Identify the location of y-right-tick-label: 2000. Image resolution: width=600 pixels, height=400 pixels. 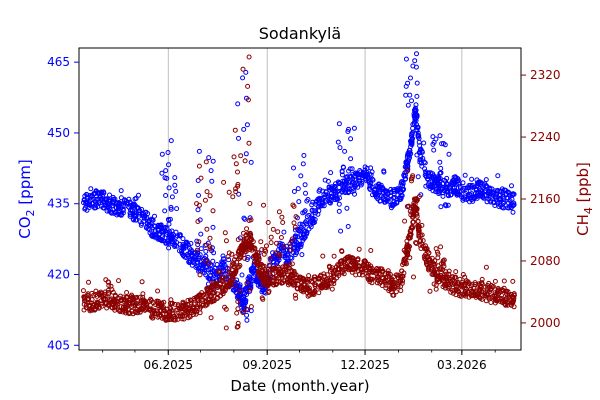
(545, 323).